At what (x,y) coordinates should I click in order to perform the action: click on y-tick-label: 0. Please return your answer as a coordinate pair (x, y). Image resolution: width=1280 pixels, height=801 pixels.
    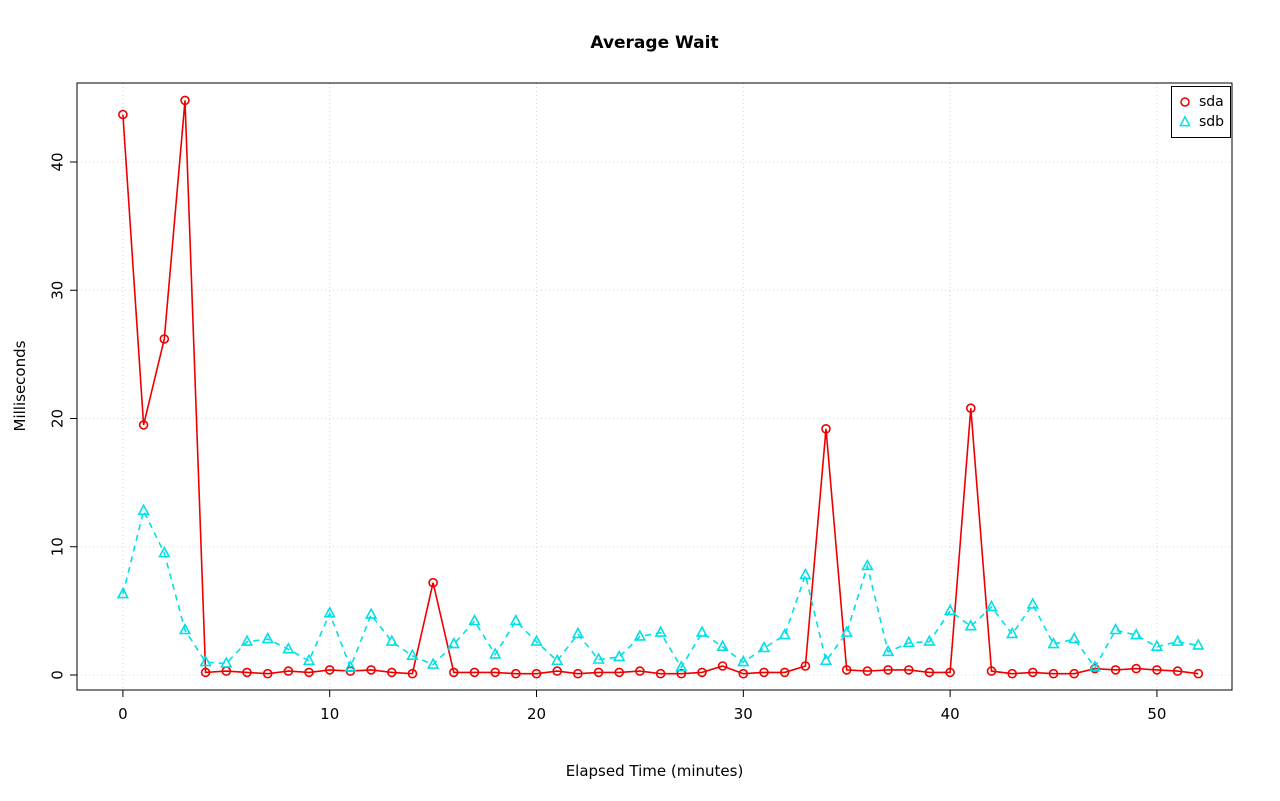
    Looking at the image, I should click on (58, 675).